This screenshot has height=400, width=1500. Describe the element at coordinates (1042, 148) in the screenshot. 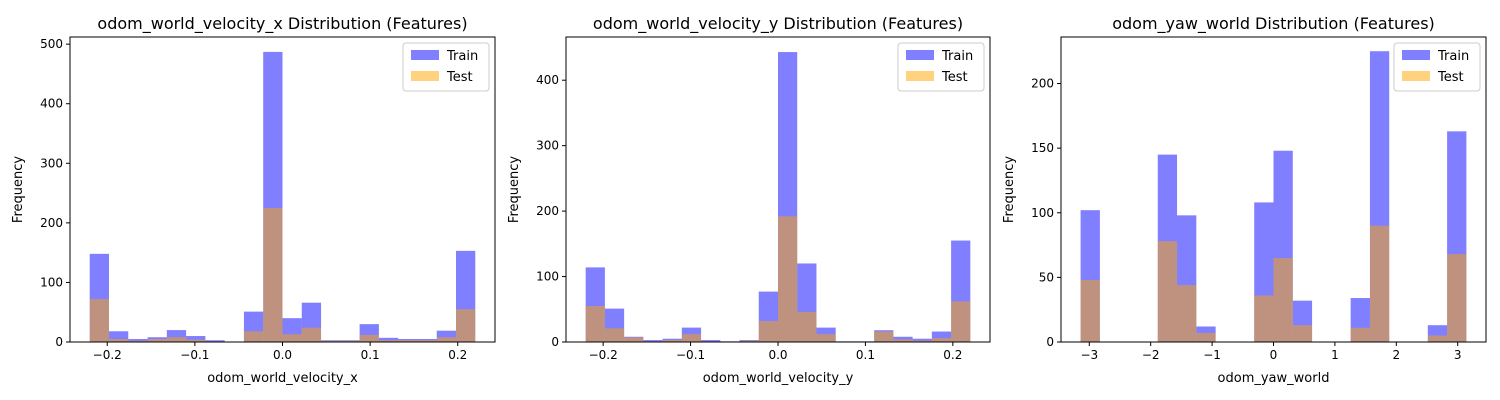

I see `y-tick-label: 150` at that location.